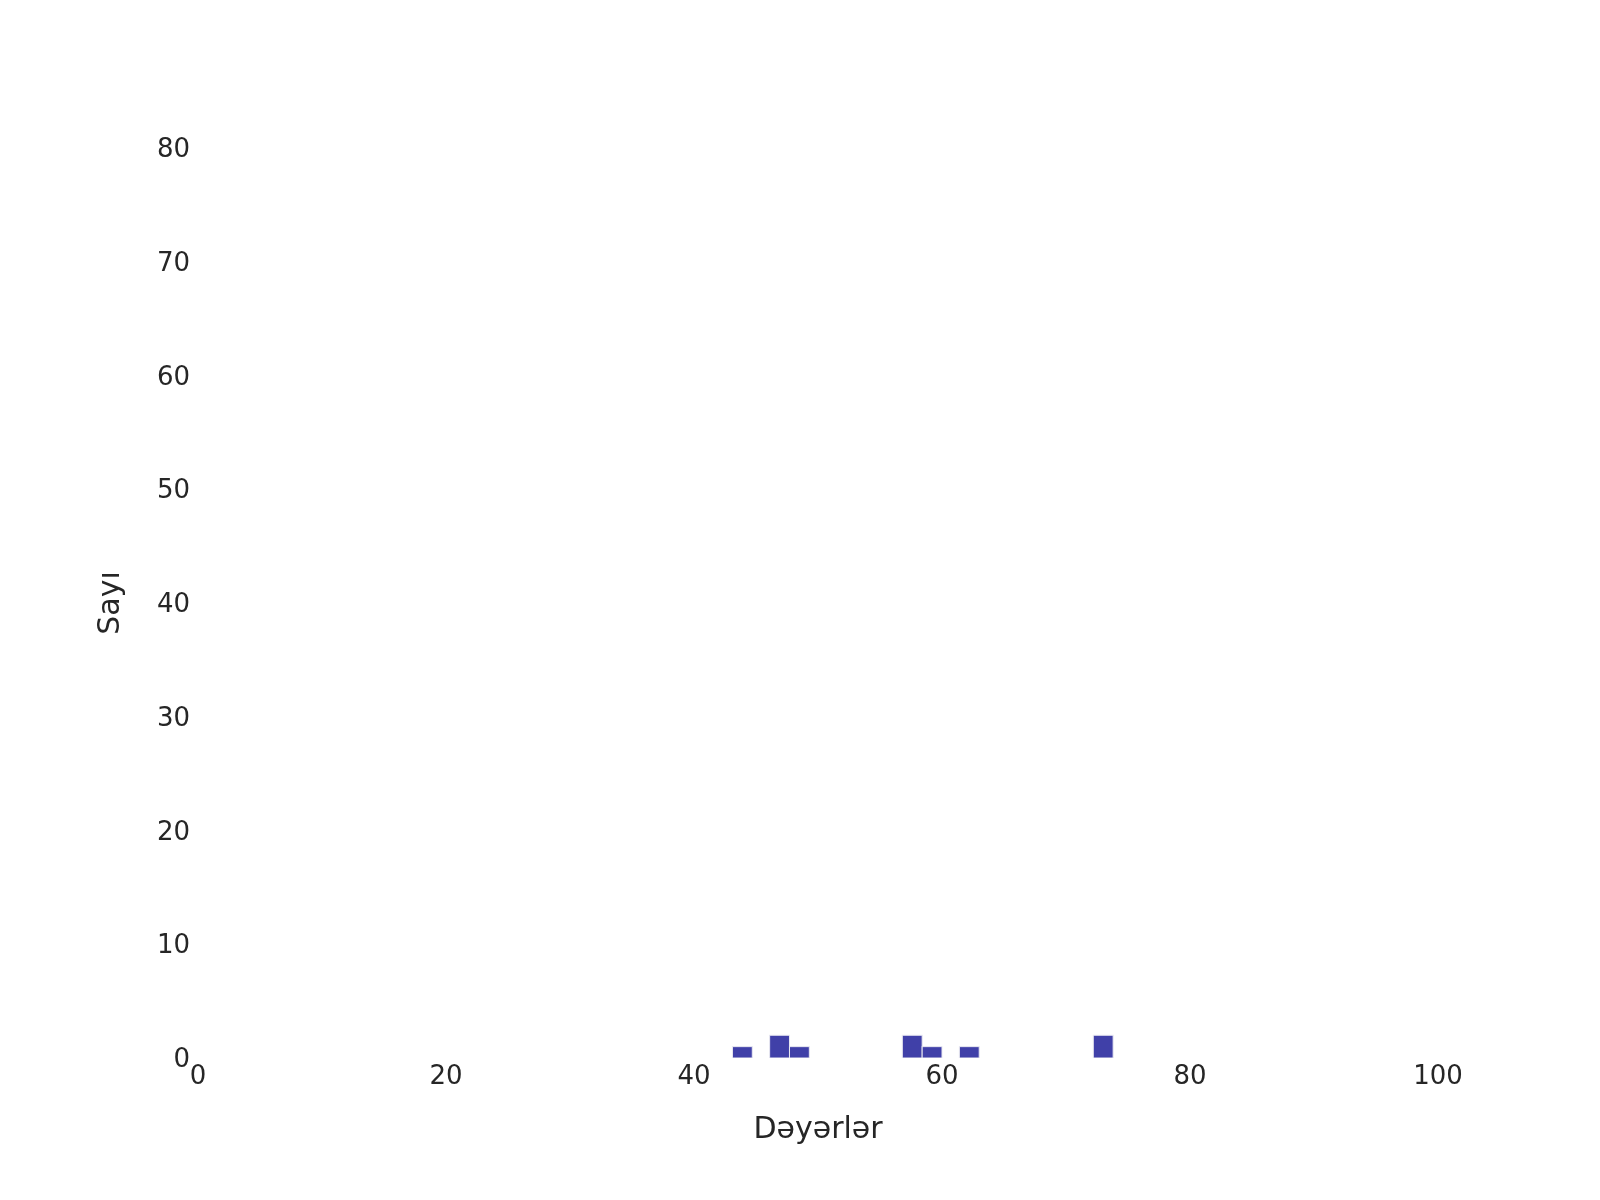  What do you see at coordinates (942, 1075) in the screenshot?
I see `x-tick-label: 60` at bounding box center [942, 1075].